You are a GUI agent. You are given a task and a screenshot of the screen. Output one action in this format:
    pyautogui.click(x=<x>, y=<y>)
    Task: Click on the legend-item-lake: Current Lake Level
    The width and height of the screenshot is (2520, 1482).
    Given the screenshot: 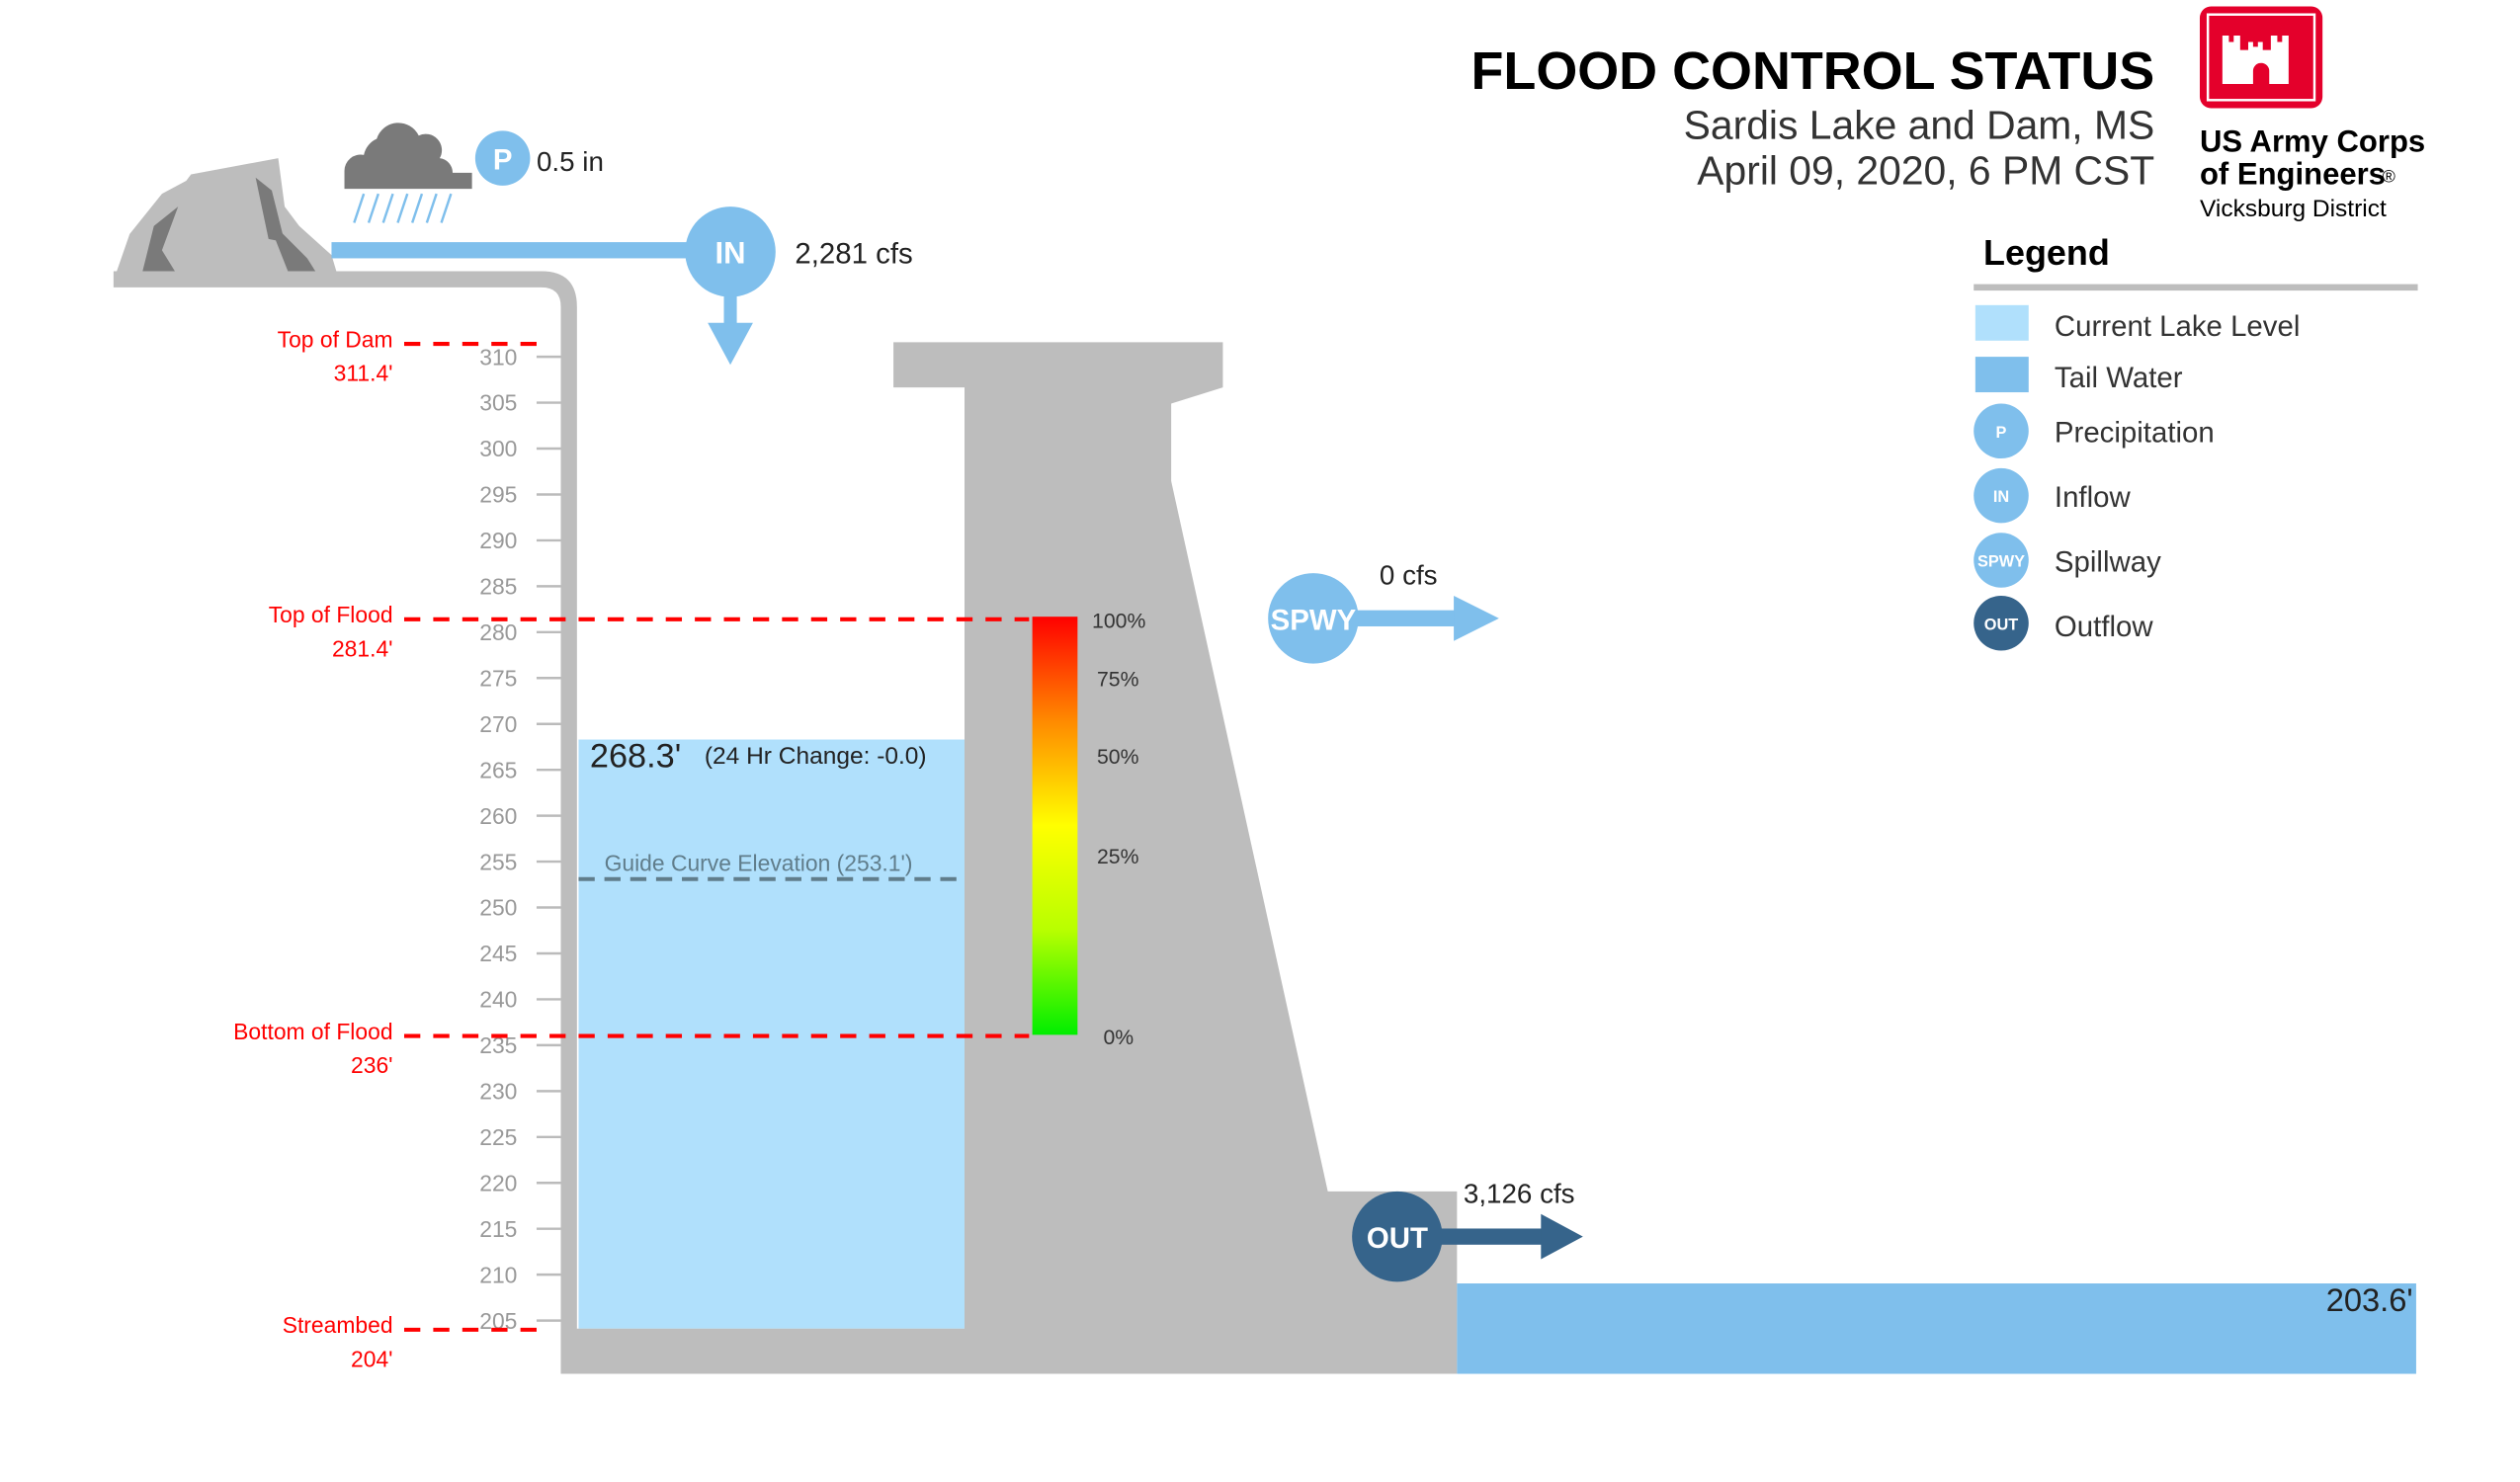 What is the action you would take?
    pyautogui.click(x=2137, y=323)
    